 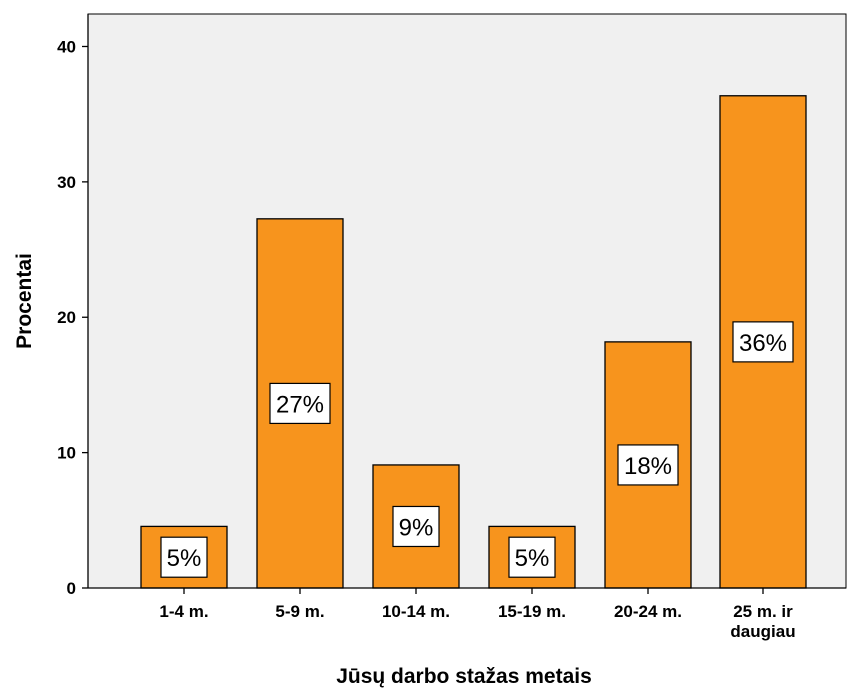 I want to click on x-tick-label: 25 m. ir, so click(x=763, y=611).